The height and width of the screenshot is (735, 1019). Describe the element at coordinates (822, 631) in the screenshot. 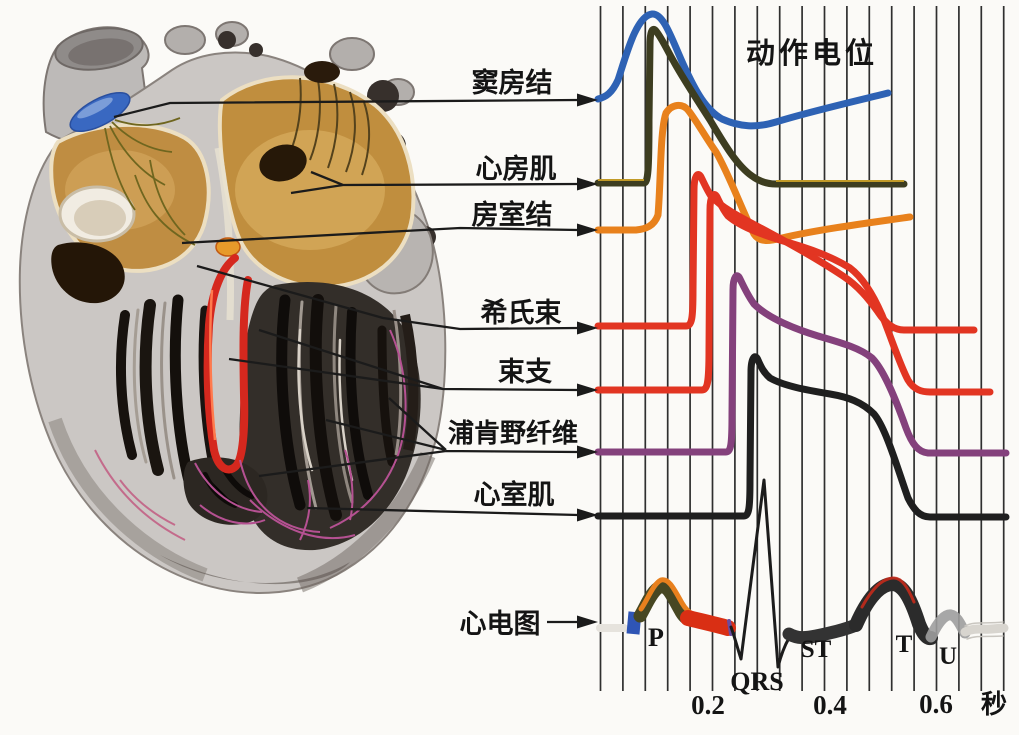

I see `ecg-st-segment` at that location.